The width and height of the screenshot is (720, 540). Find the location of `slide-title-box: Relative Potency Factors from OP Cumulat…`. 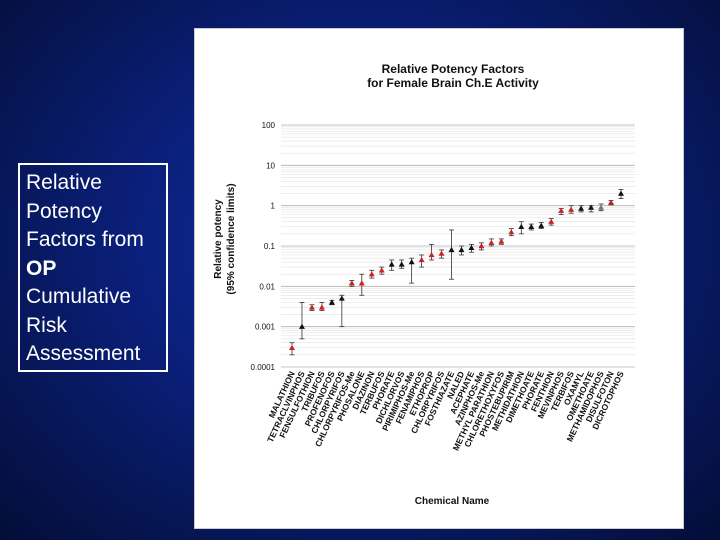

slide-title-box: Relative Potency Factors from OP Cumulat… is located at coordinates (93, 267).